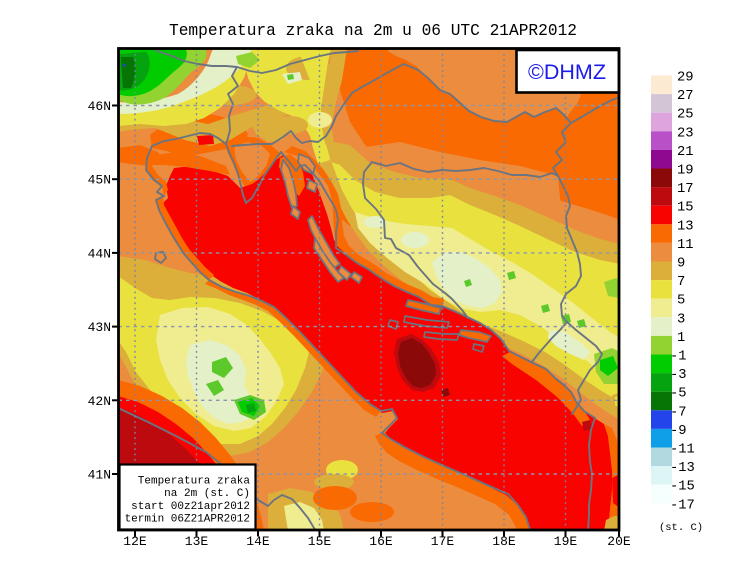 This screenshot has height=582, width=740. What do you see at coordinates (685, 115) in the screenshot?
I see `svg-text: 25` at bounding box center [685, 115].